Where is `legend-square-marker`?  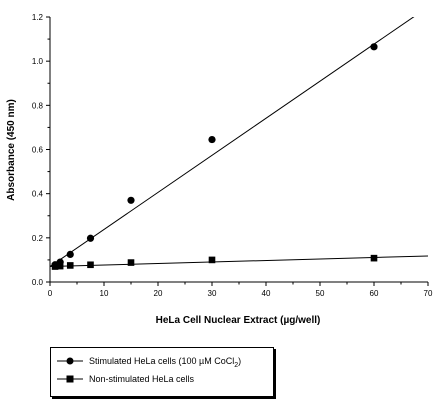
legend-square-marker is located at coordinates (70, 379).